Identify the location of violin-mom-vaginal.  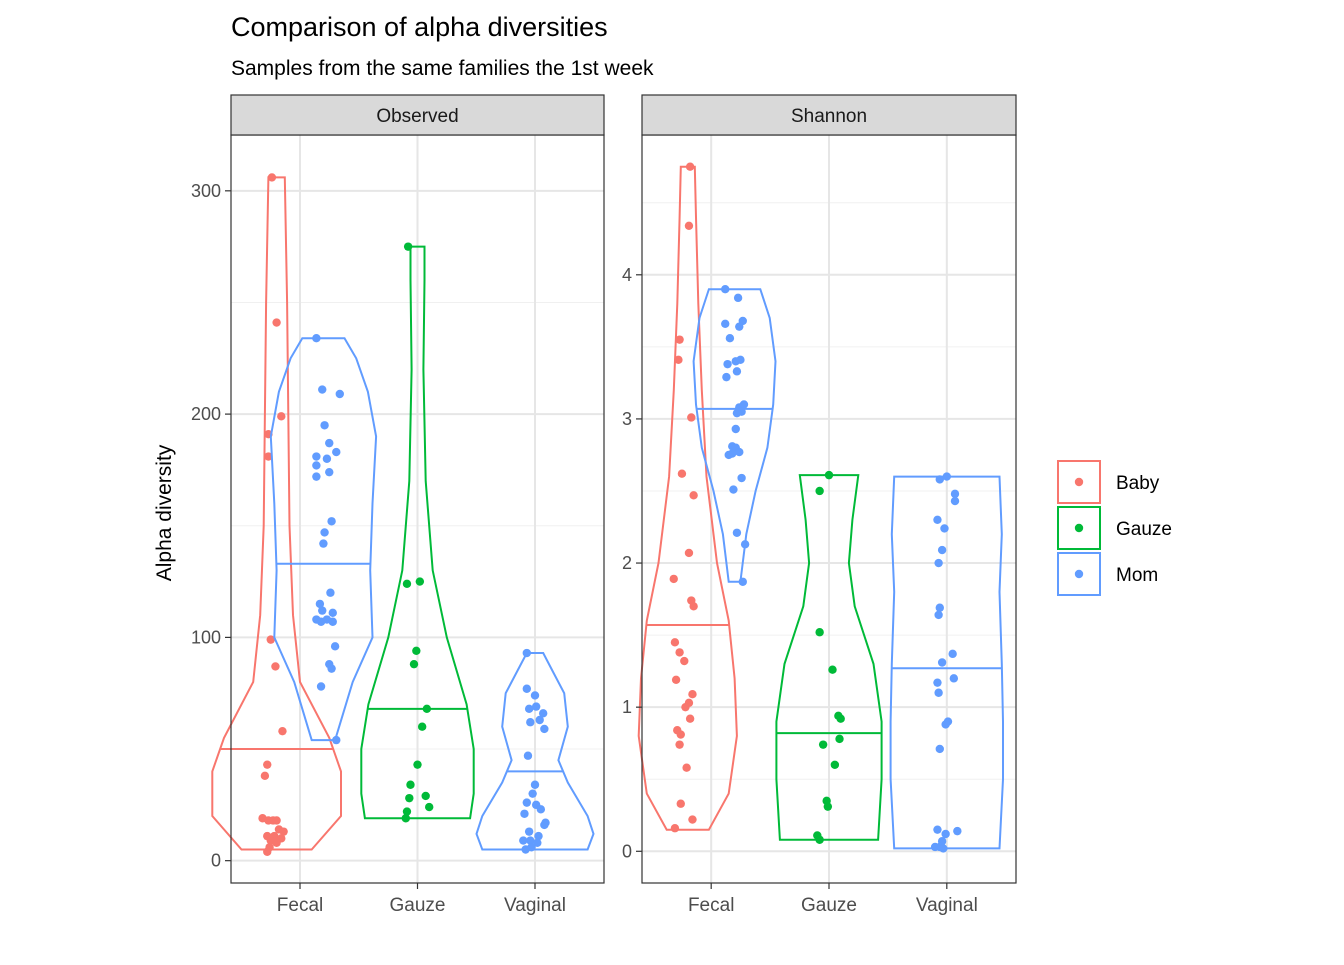
(946, 662).